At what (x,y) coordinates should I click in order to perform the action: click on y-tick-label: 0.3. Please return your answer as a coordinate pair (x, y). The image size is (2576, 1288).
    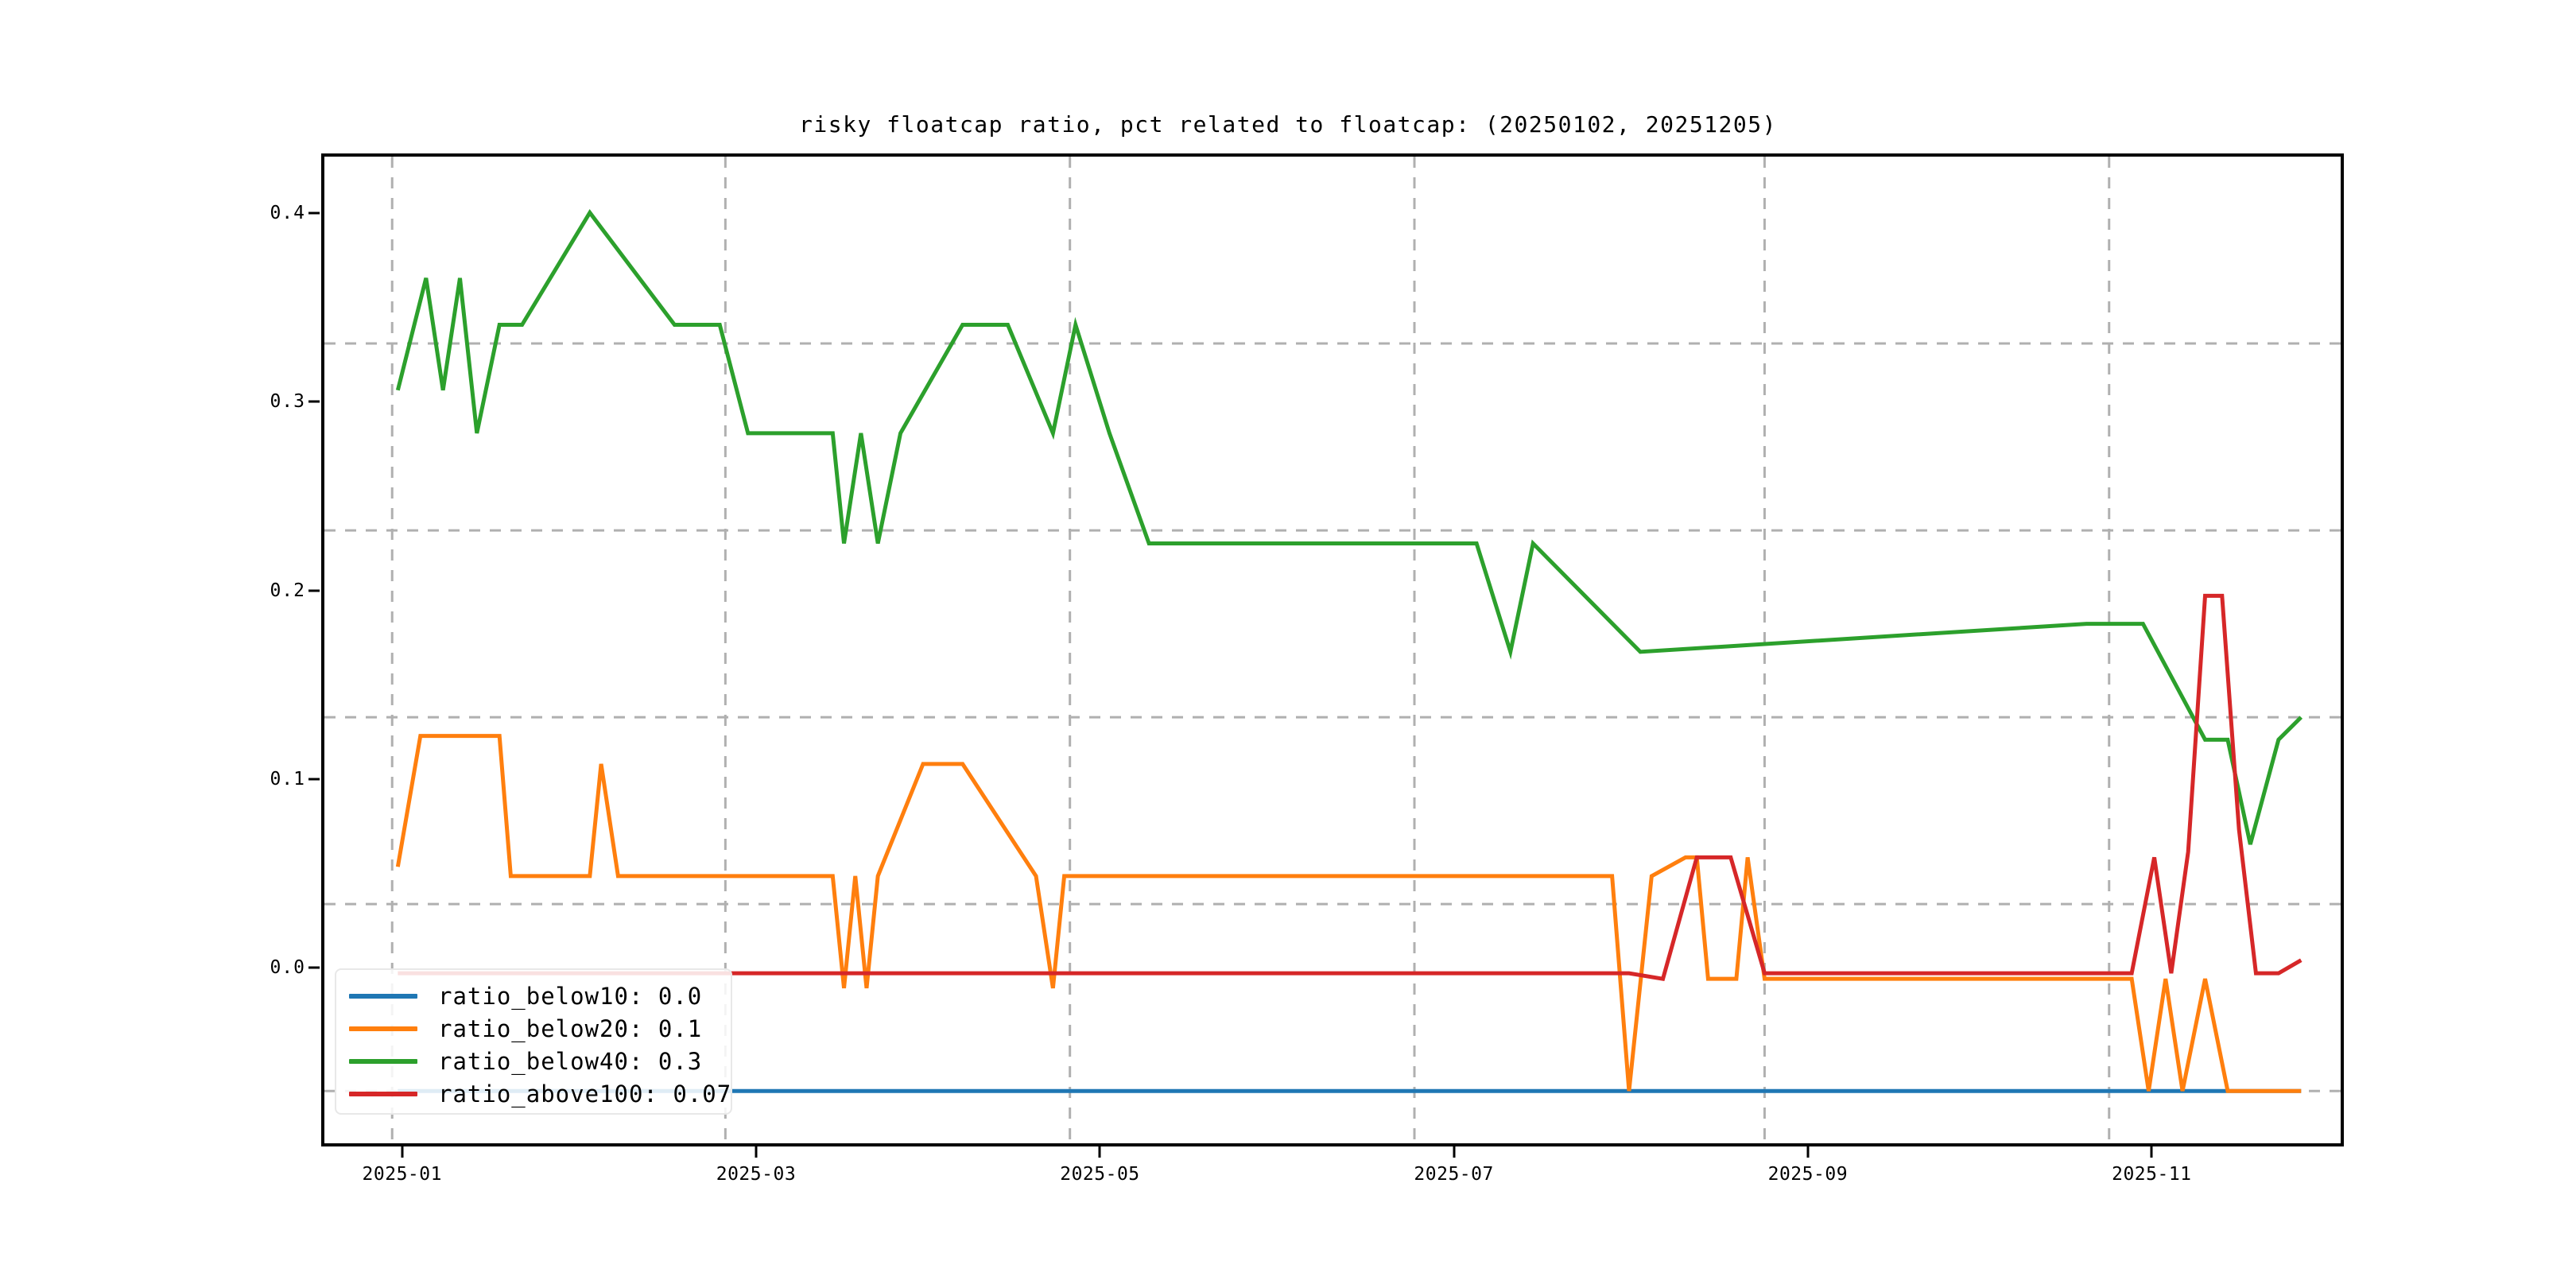
    Looking at the image, I should click on (287, 402).